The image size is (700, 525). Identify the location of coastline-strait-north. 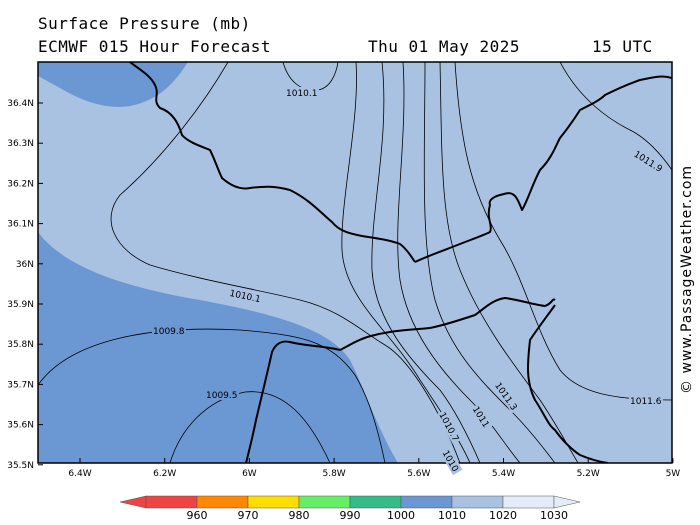
(543, 169).